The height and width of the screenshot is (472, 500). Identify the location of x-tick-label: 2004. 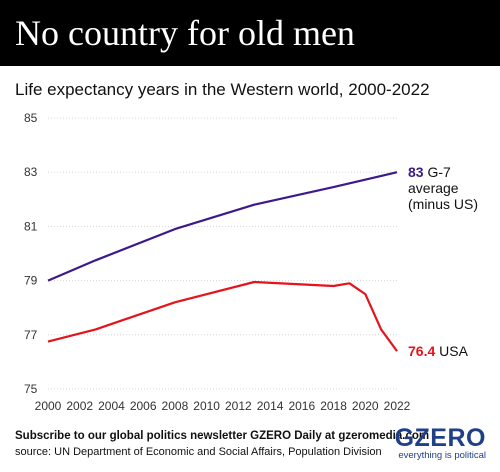
(111, 406).